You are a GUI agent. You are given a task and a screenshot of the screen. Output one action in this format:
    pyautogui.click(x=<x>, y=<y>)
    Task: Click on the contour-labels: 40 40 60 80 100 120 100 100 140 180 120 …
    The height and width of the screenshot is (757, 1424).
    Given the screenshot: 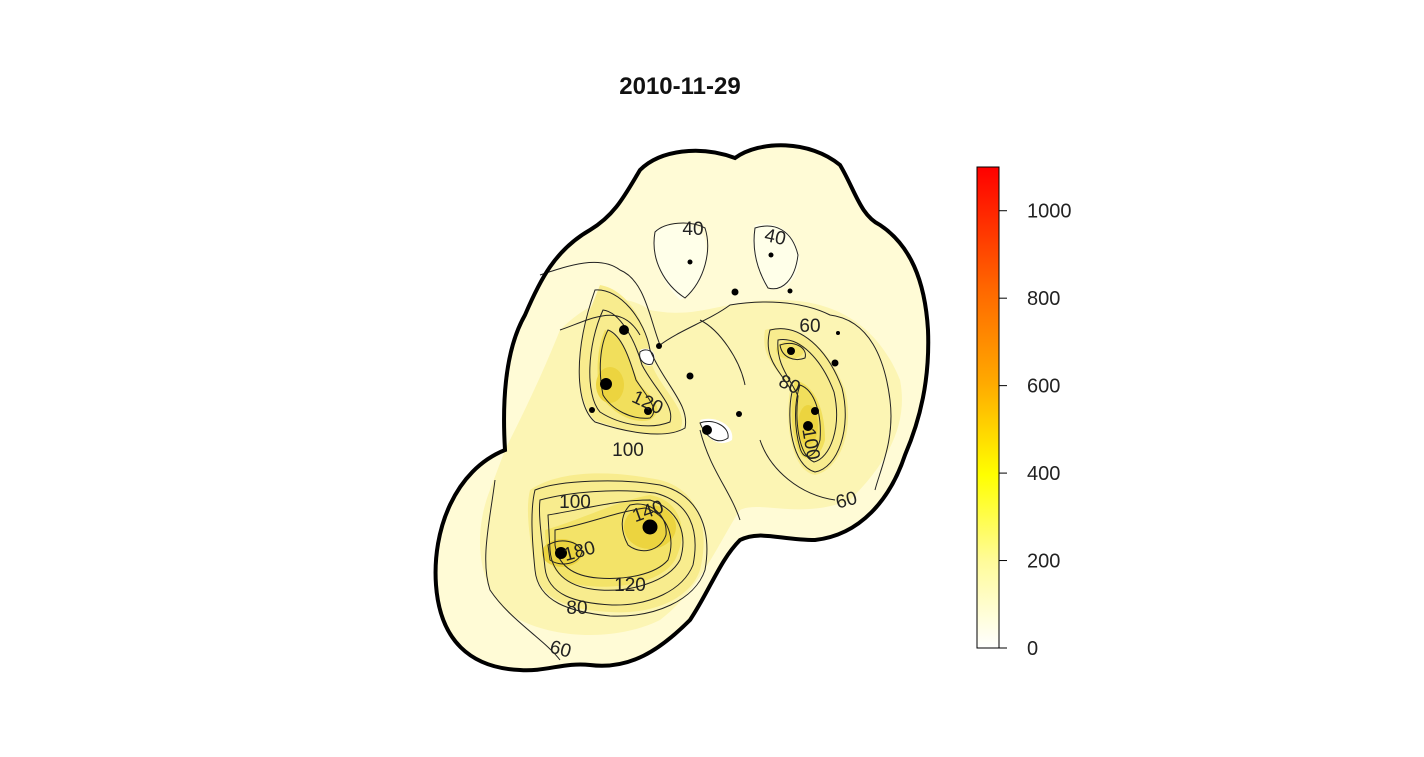 What is the action you would take?
    pyautogui.click(x=703, y=441)
    